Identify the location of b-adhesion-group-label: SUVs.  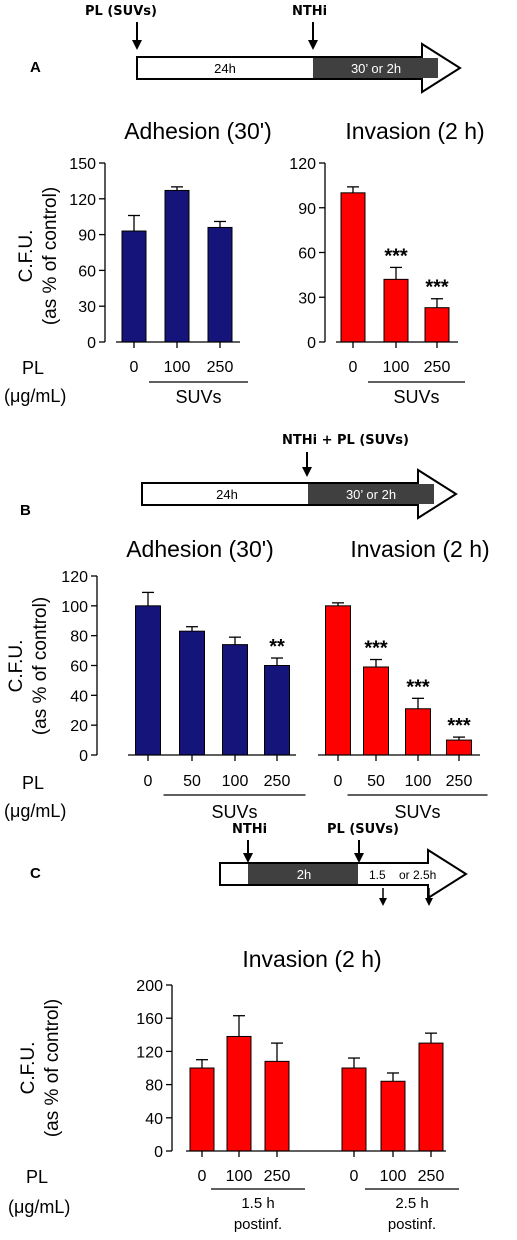
(234, 812).